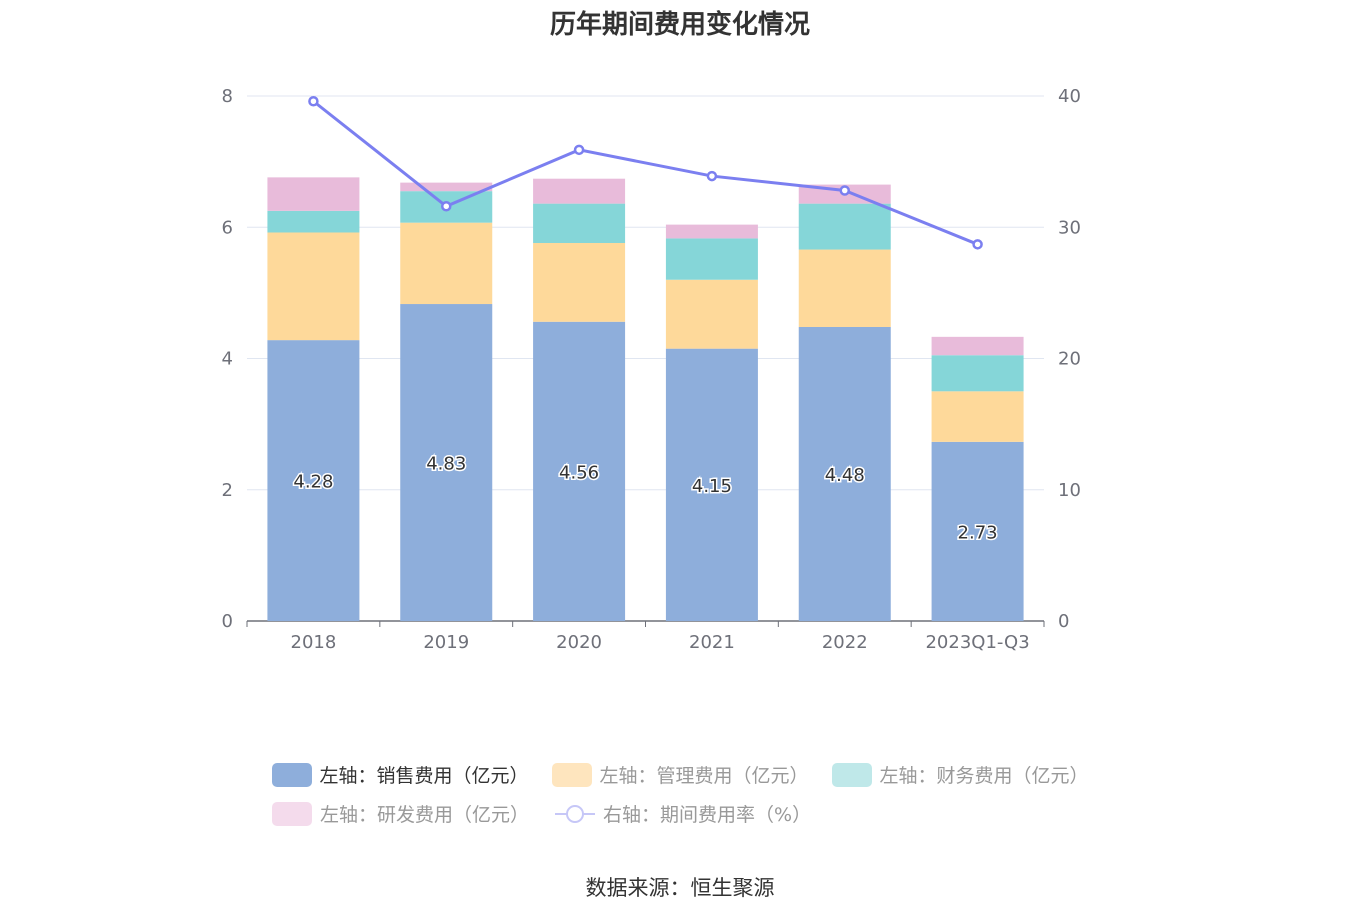 Image resolution: width=1360 pixels, height=920 pixels. I want to click on left-axis-tick: 0, so click(227, 621).